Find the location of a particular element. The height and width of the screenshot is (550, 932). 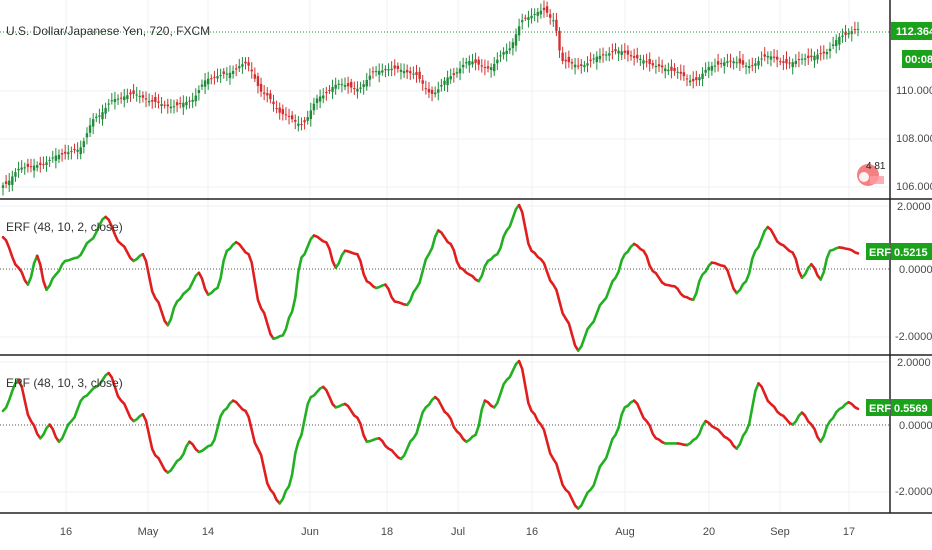

erf2-axis: 2.0000 0.0000 -2.0000 ERF 0.5569 is located at coordinates (899, 427).